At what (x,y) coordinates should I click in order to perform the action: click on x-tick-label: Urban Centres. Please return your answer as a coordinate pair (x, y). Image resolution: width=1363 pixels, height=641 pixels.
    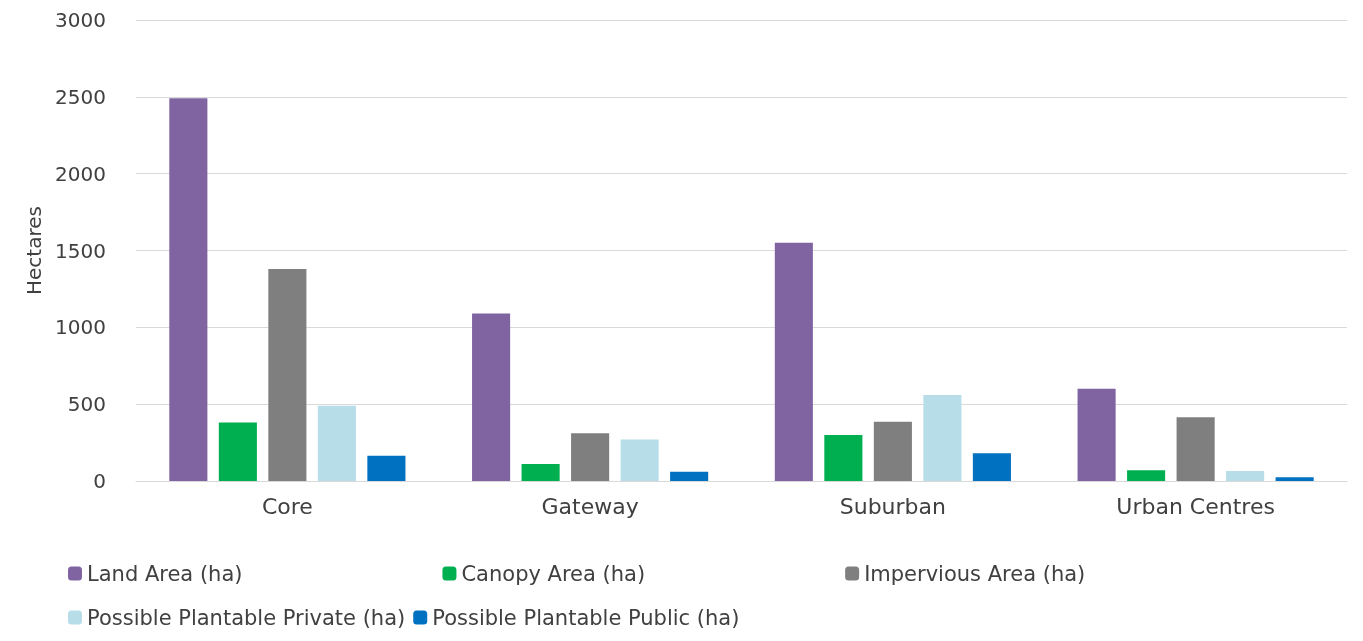
    Looking at the image, I should click on (1195, 506).